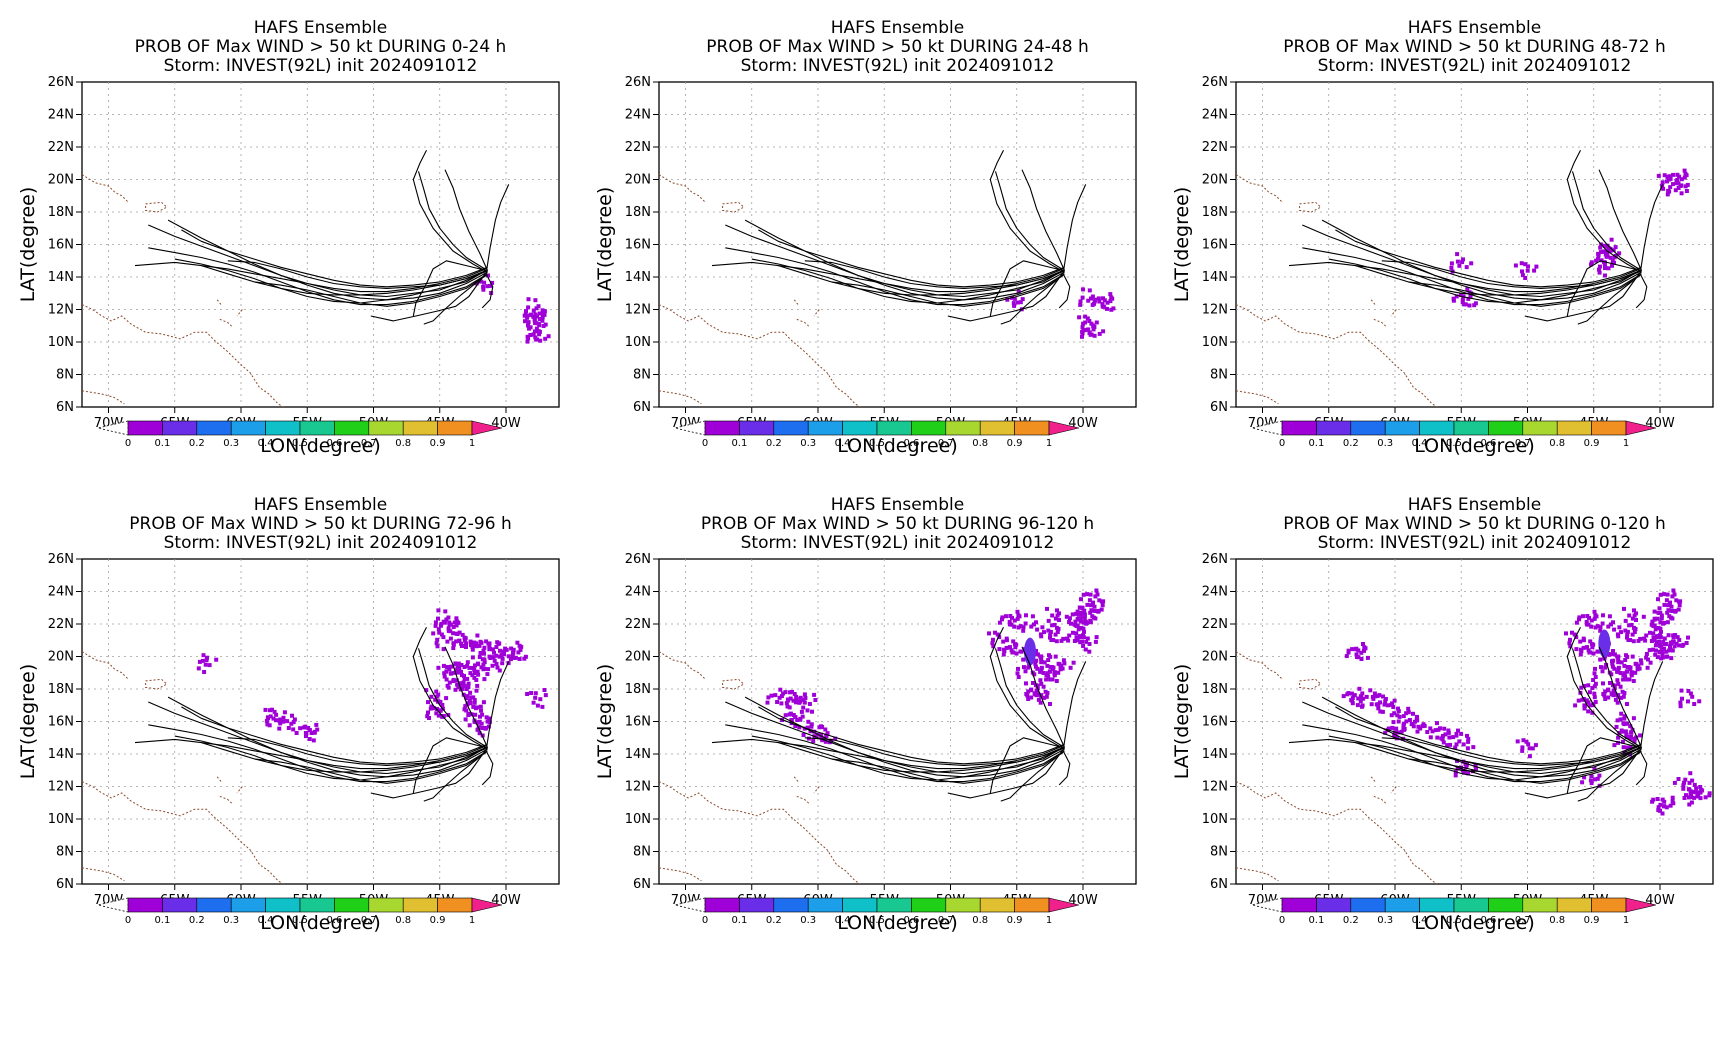 This screenshot has width=1731, height=1054. Describe the element at coordinates (321, 66) in the screenshot. I see `panel-title-storm: Storm: INVEST(92L) init 2024091012` at that location.